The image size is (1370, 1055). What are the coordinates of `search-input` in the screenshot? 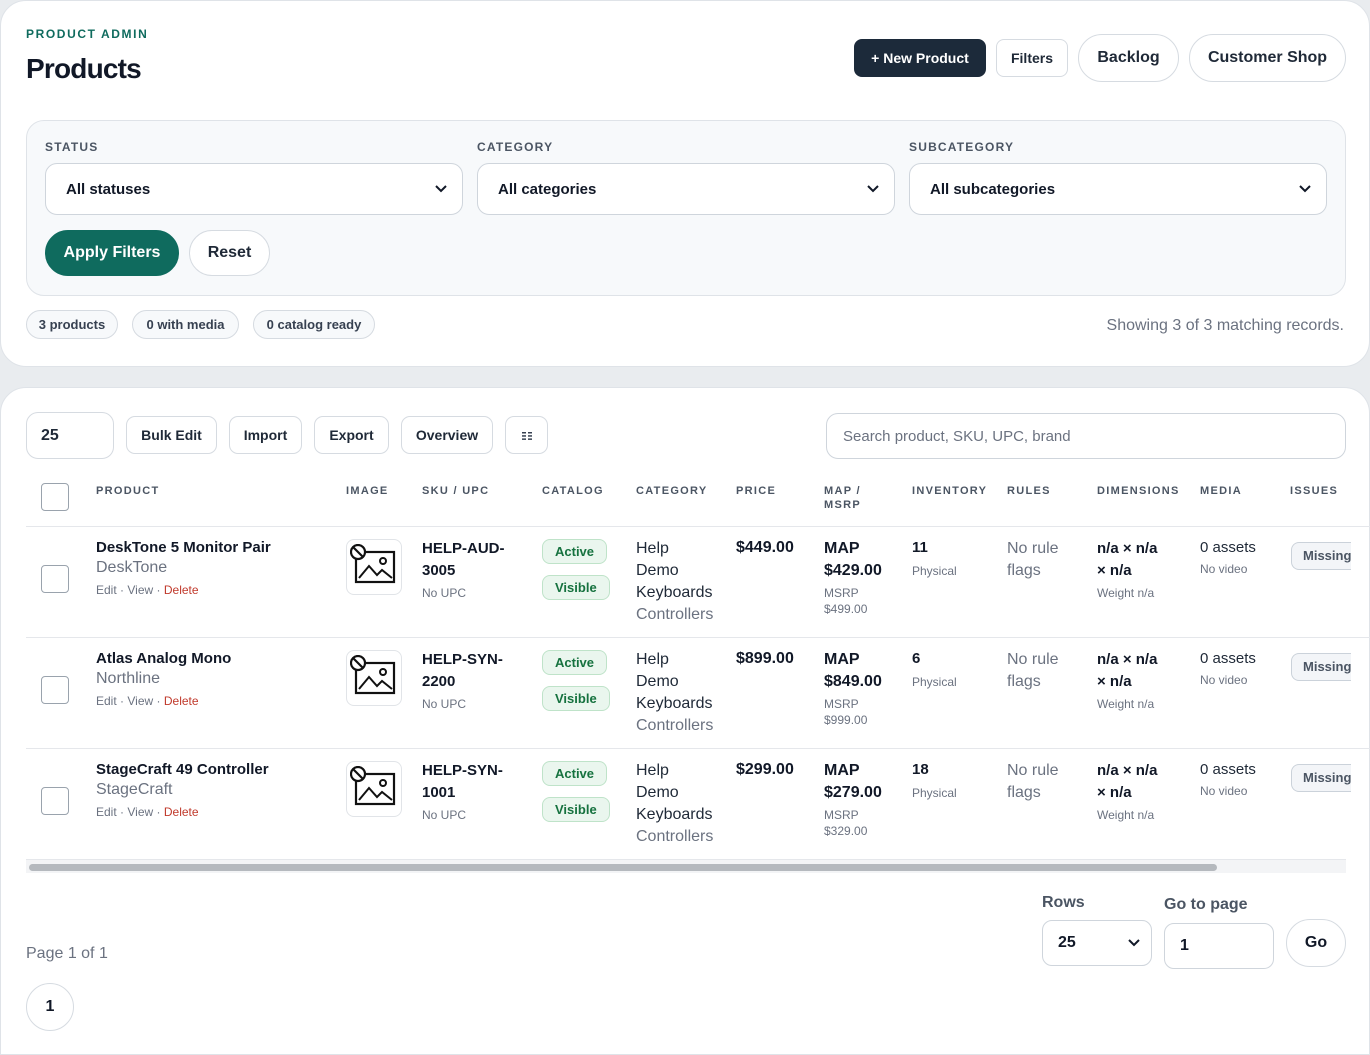 It's located at (1086, 436).